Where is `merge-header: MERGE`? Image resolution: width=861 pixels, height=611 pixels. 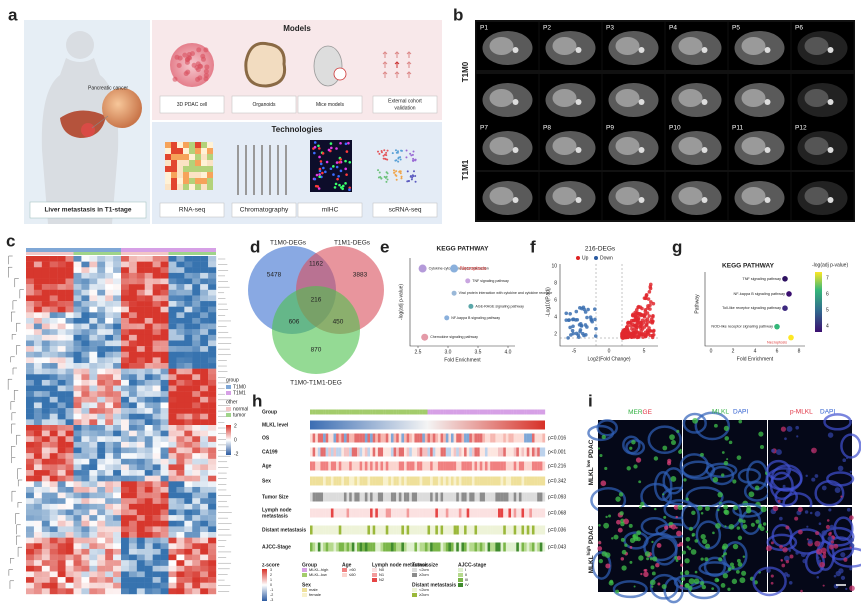 merge-header: MERGE is located at coordinates (640, 412).